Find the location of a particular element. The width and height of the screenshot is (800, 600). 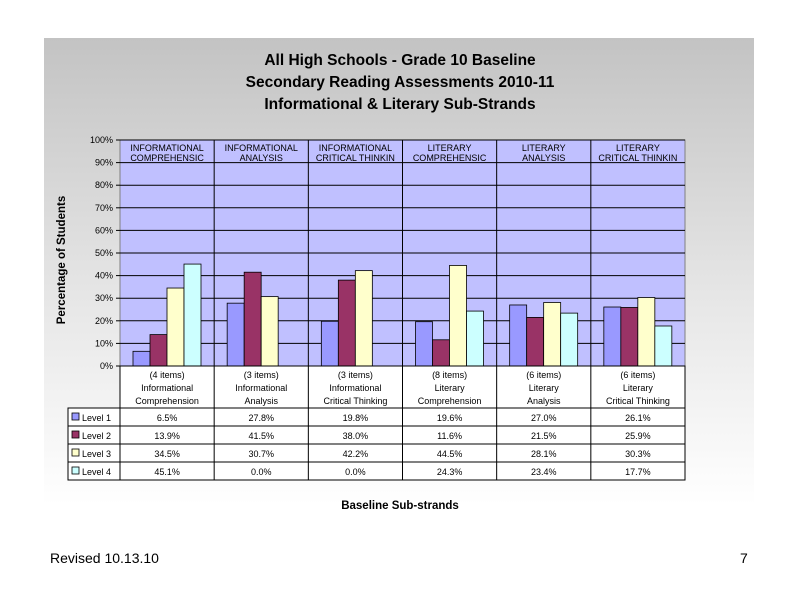

data-value: 27.8% is located at coordinates (261, 418).